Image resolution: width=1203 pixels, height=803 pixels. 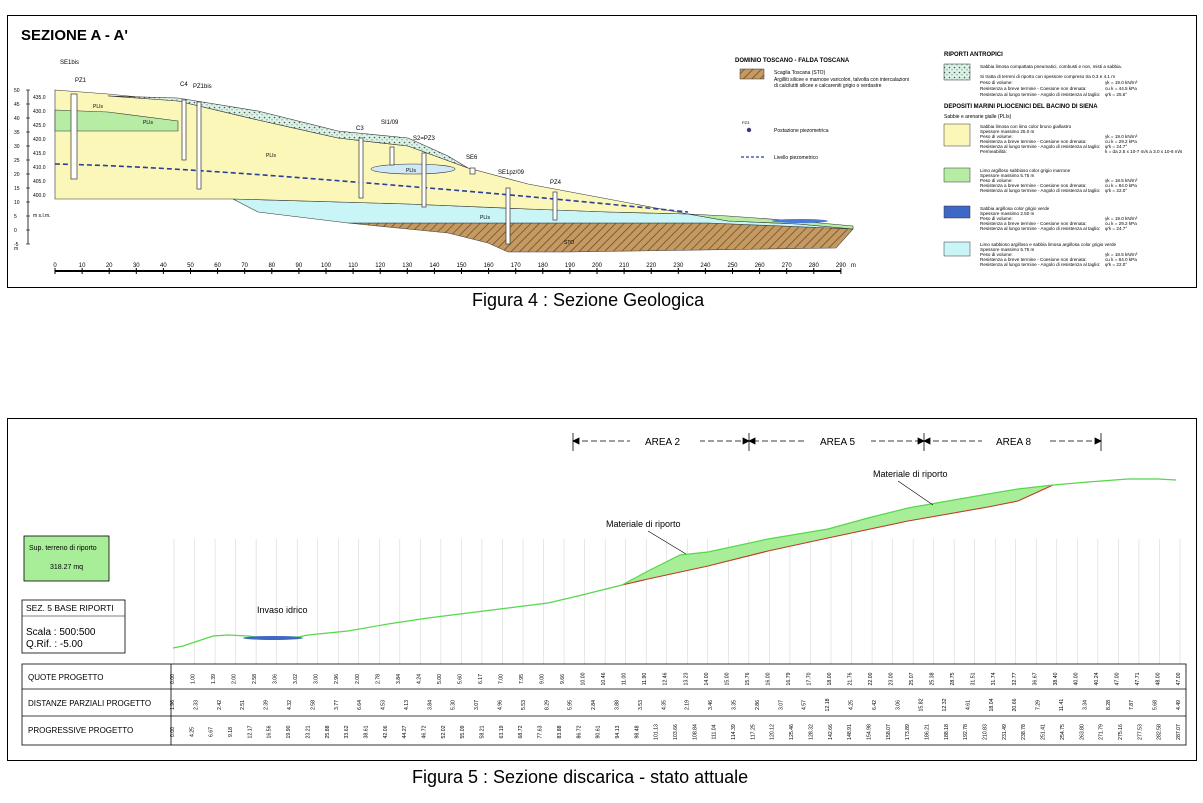 I want to click on table-cell: 271.79, so click(x=1102, y=732).